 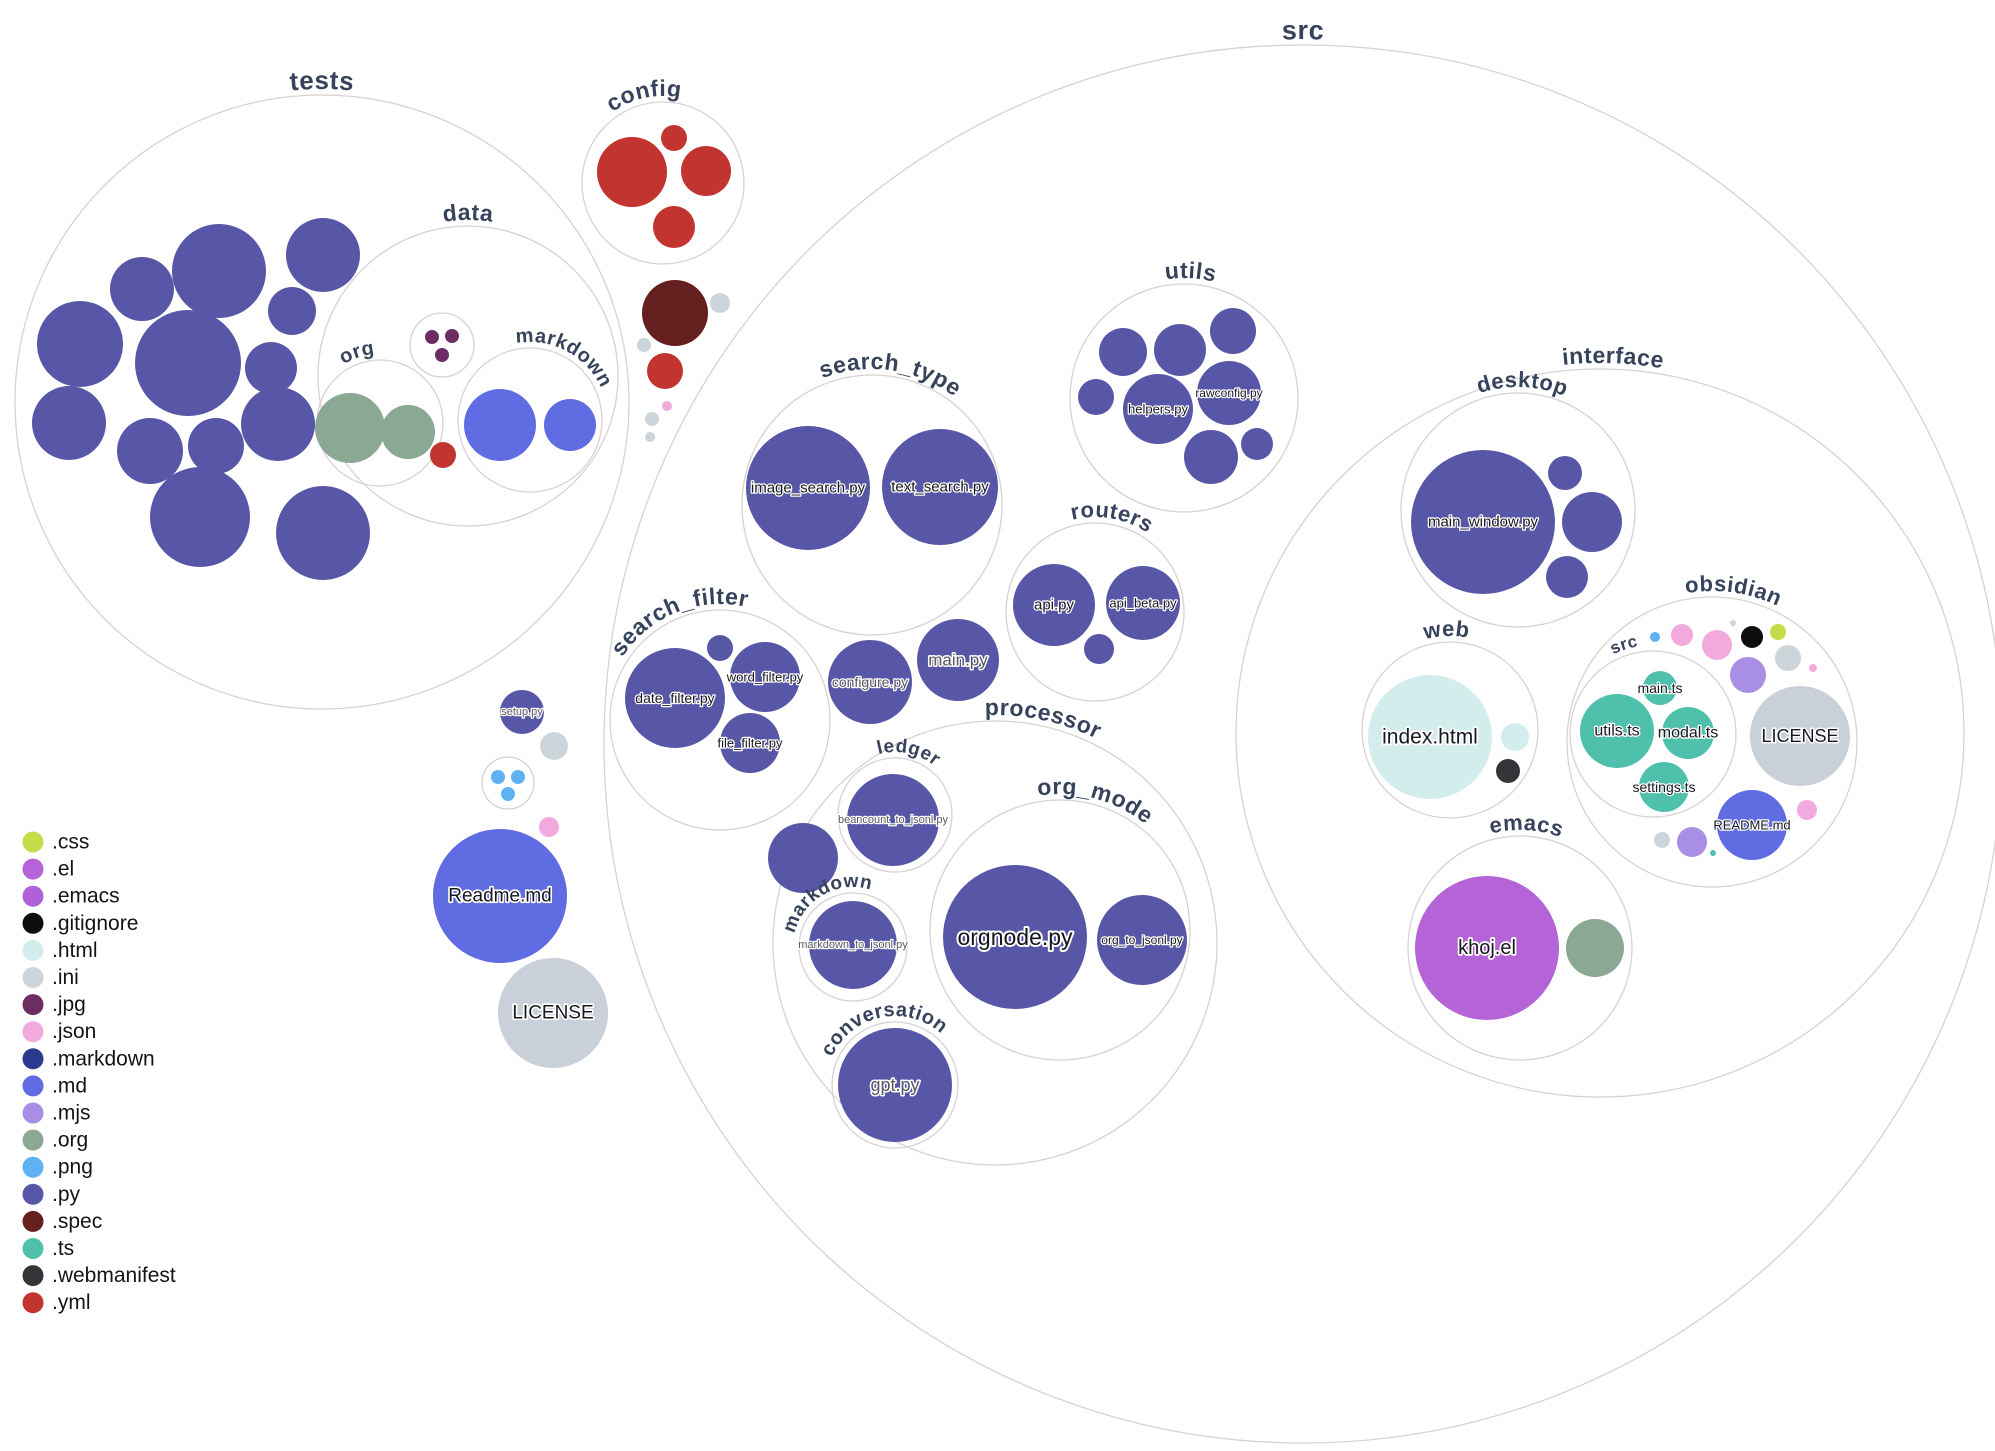 I want to click on legend-label-ini: .ini, so click(x=65, y=977).